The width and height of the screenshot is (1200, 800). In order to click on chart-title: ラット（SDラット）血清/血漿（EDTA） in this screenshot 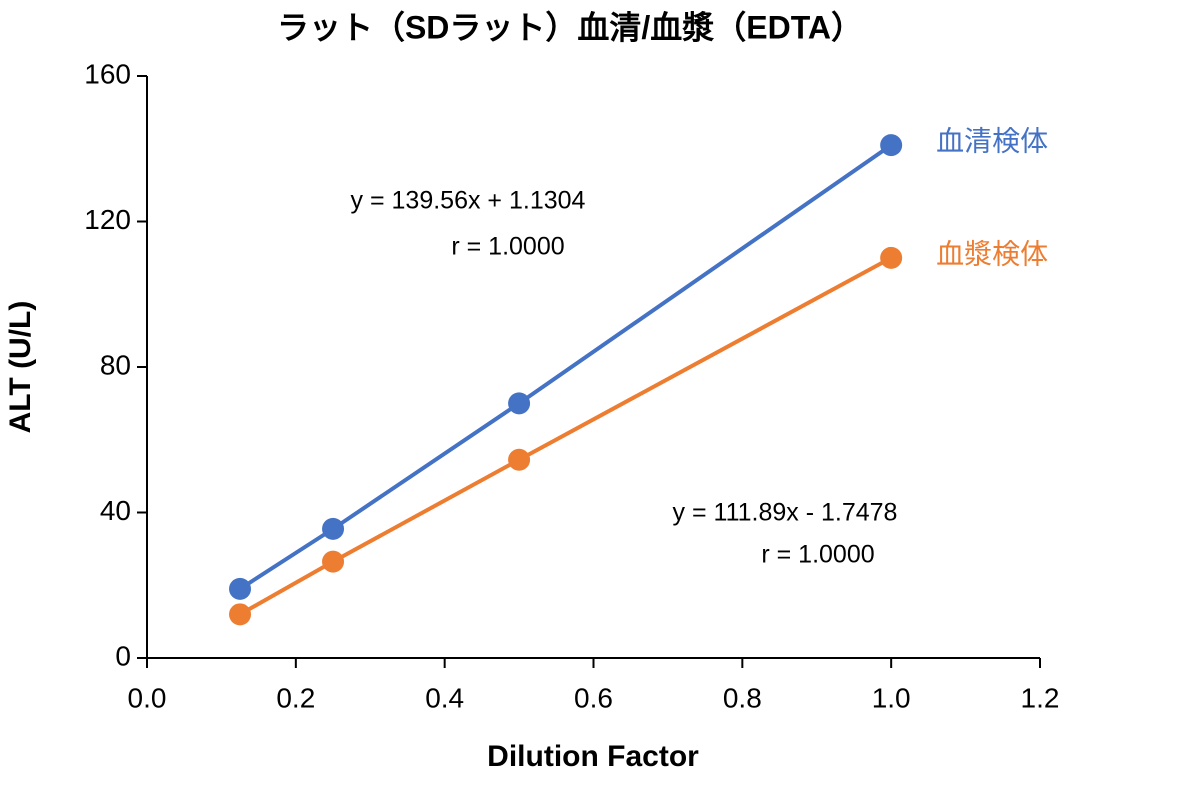, I will do `click(570, 27)`.